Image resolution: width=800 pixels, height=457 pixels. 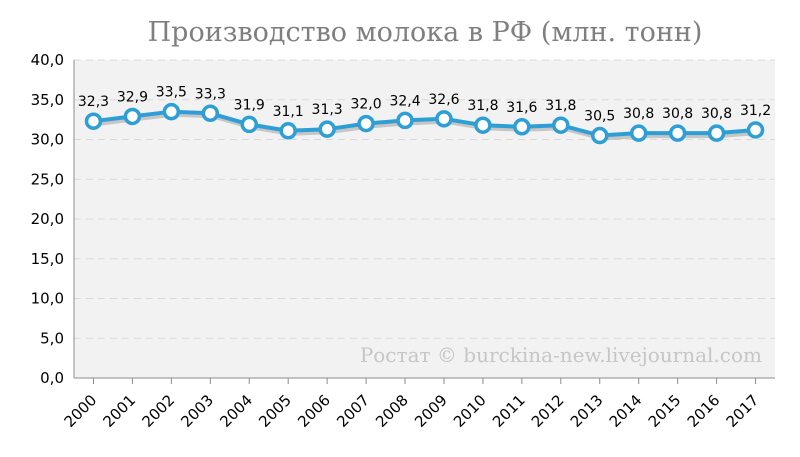 I want to click on data-label: 32,0, so click(x=365, y=105).